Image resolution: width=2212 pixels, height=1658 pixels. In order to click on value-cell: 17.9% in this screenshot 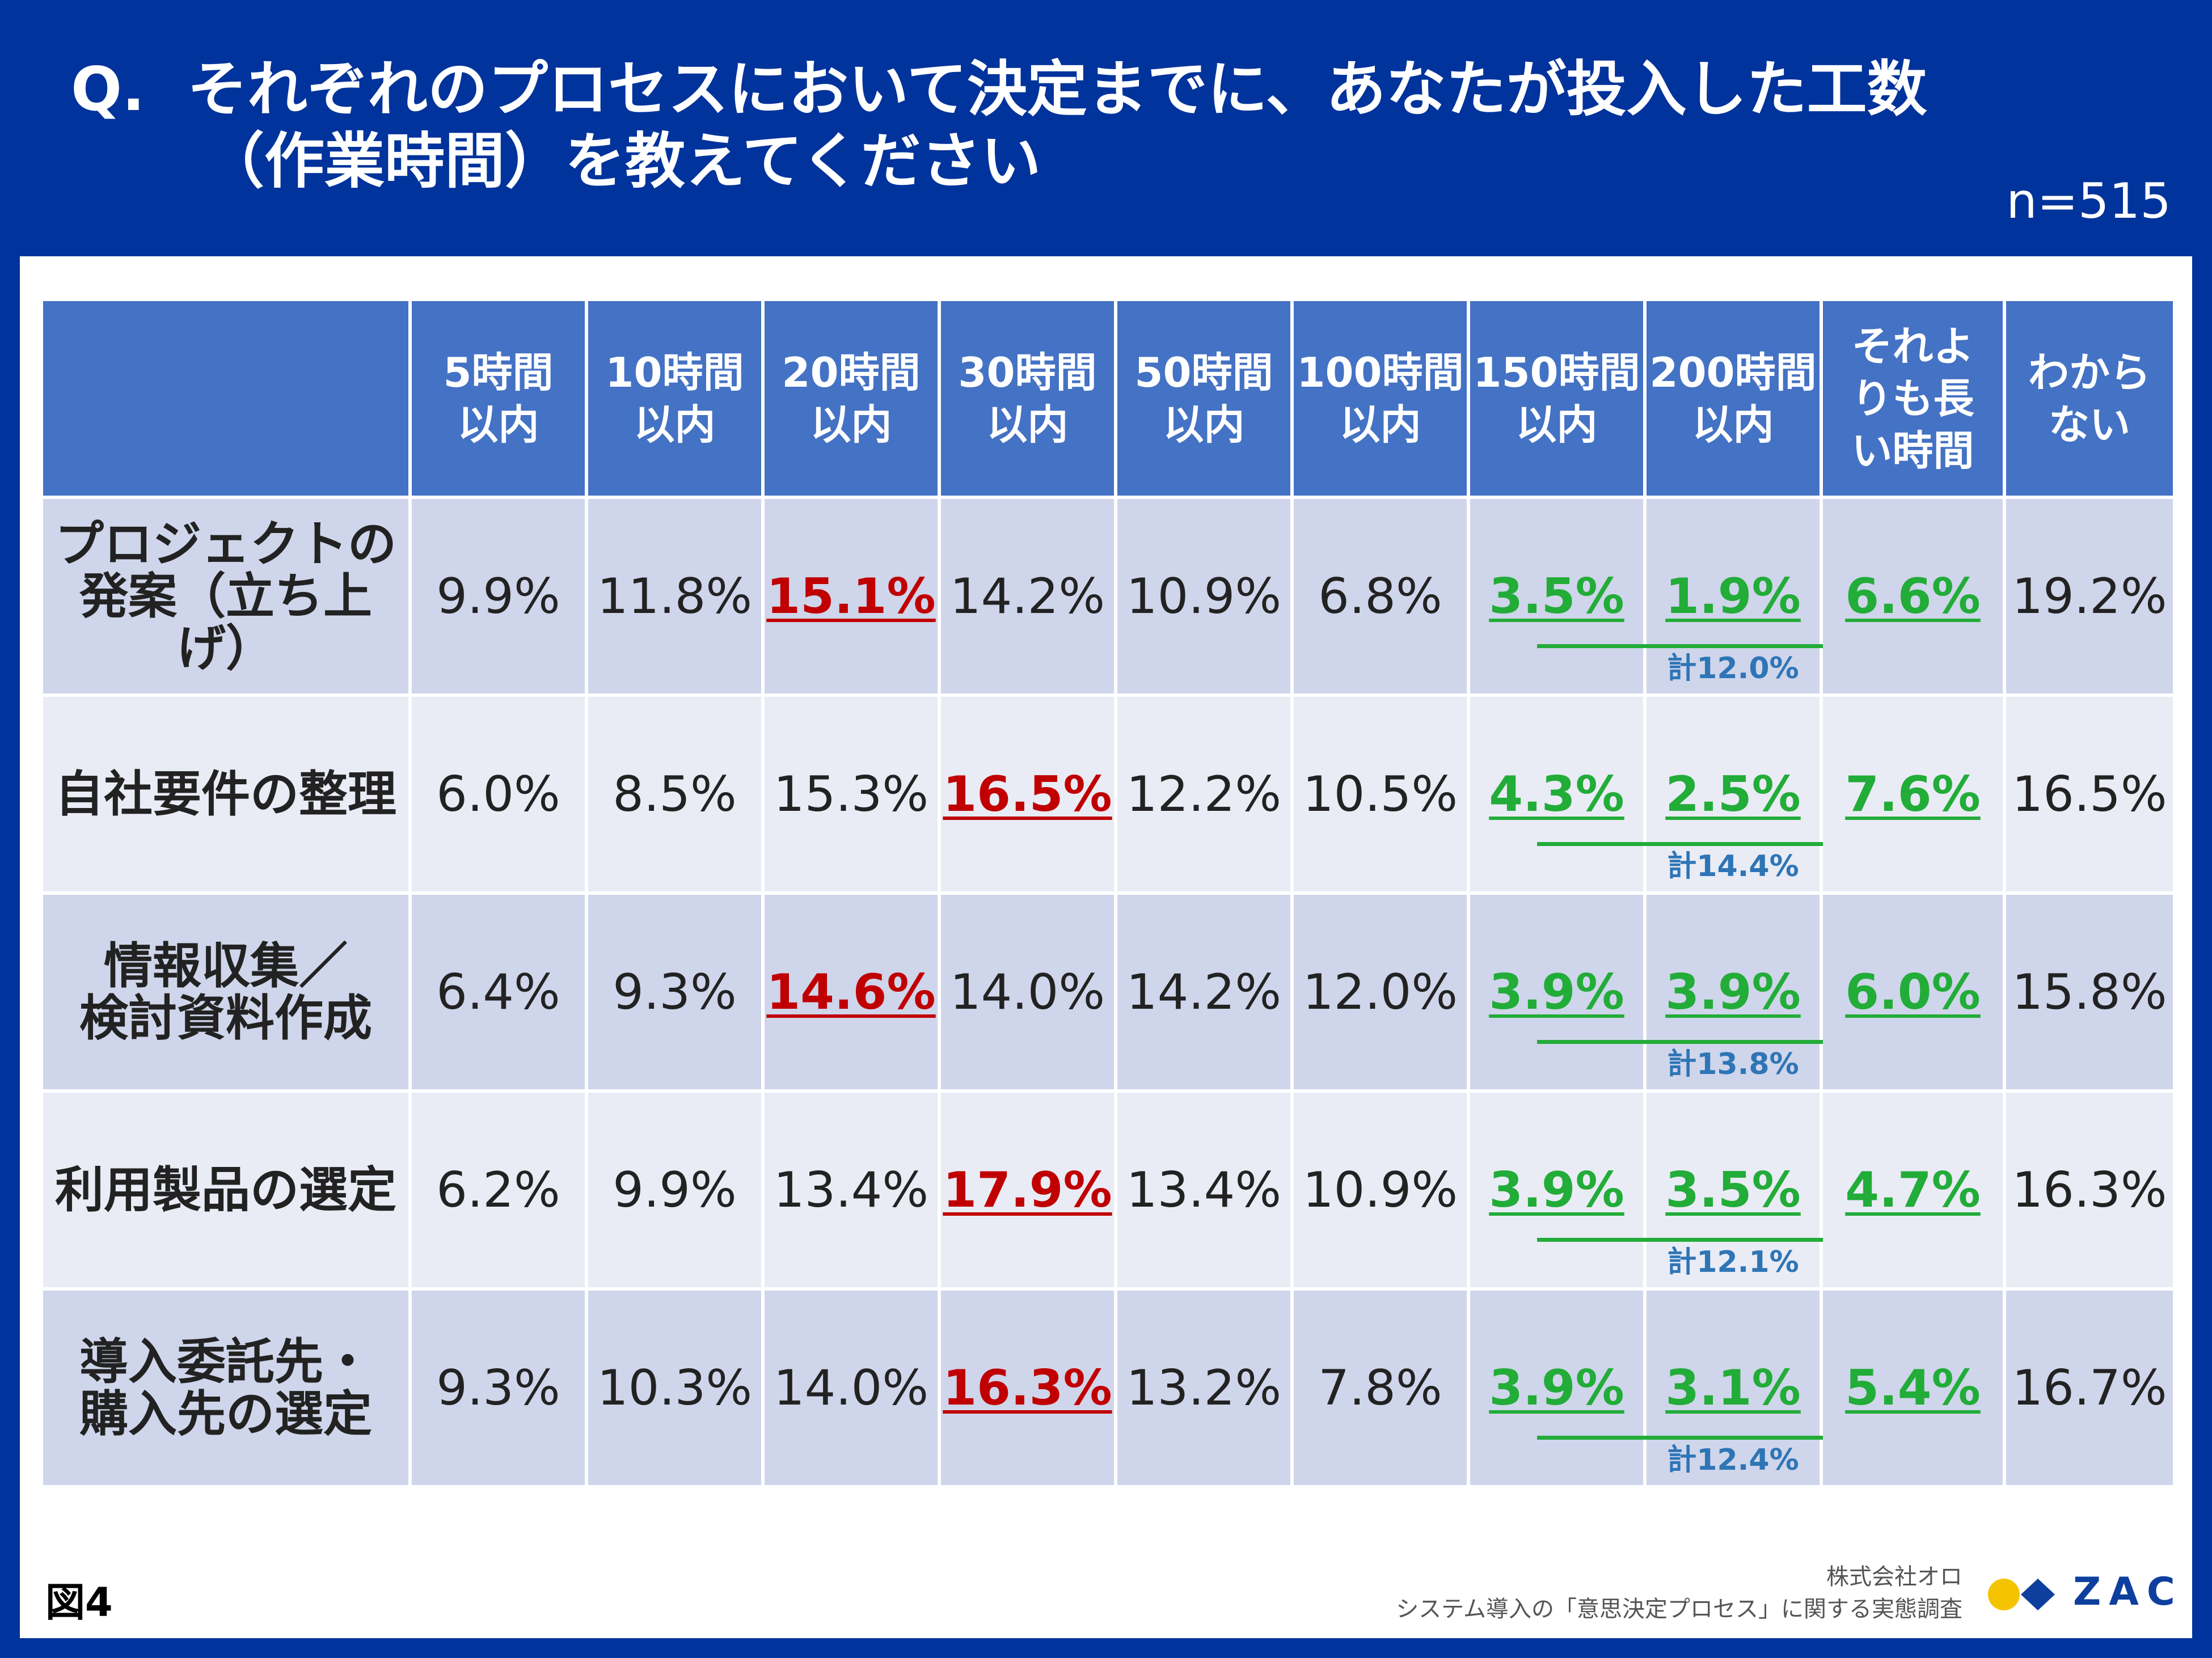, I will do `click(1027, 1190)`.